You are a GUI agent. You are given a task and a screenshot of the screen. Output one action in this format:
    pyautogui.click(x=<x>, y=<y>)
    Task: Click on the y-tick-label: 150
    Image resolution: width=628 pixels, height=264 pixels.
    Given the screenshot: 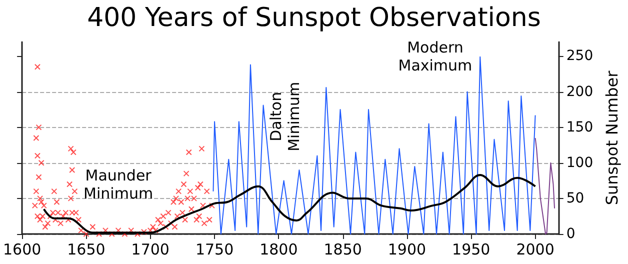 What is the action you would take?
    pyautogui.click(x=580, y=127)
    